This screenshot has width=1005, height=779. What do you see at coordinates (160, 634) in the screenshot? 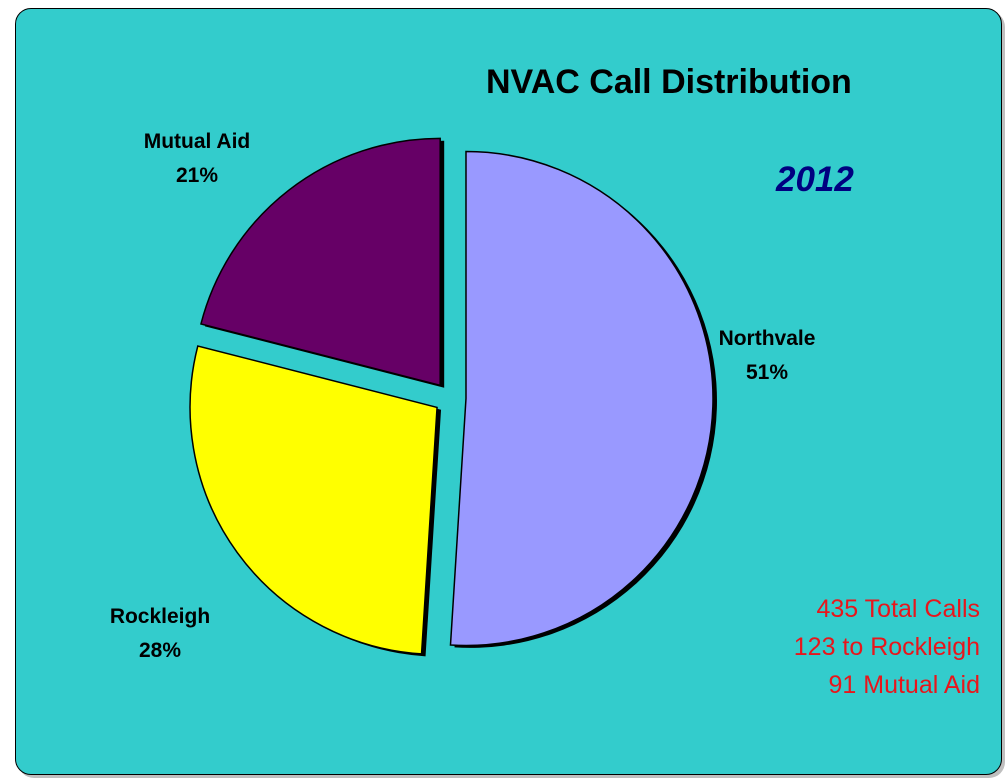
I see `slice-label-rockleigh: Rockleigh 28%` at bounding box center [160, 634].